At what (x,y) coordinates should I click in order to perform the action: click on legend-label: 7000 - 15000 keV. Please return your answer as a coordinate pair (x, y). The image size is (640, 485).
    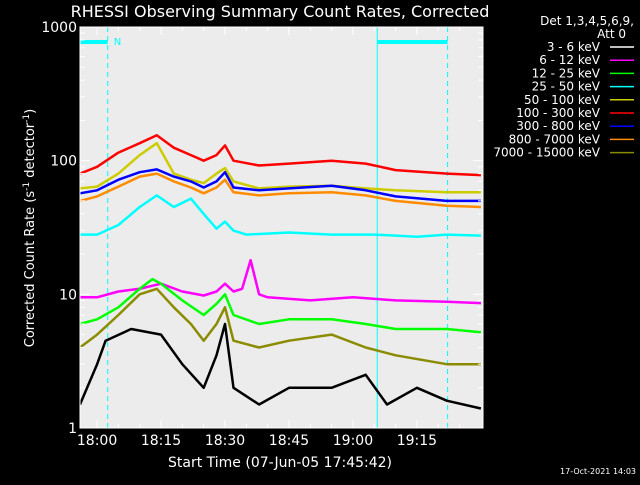
    Looking at the image, I should click on (546, 153).